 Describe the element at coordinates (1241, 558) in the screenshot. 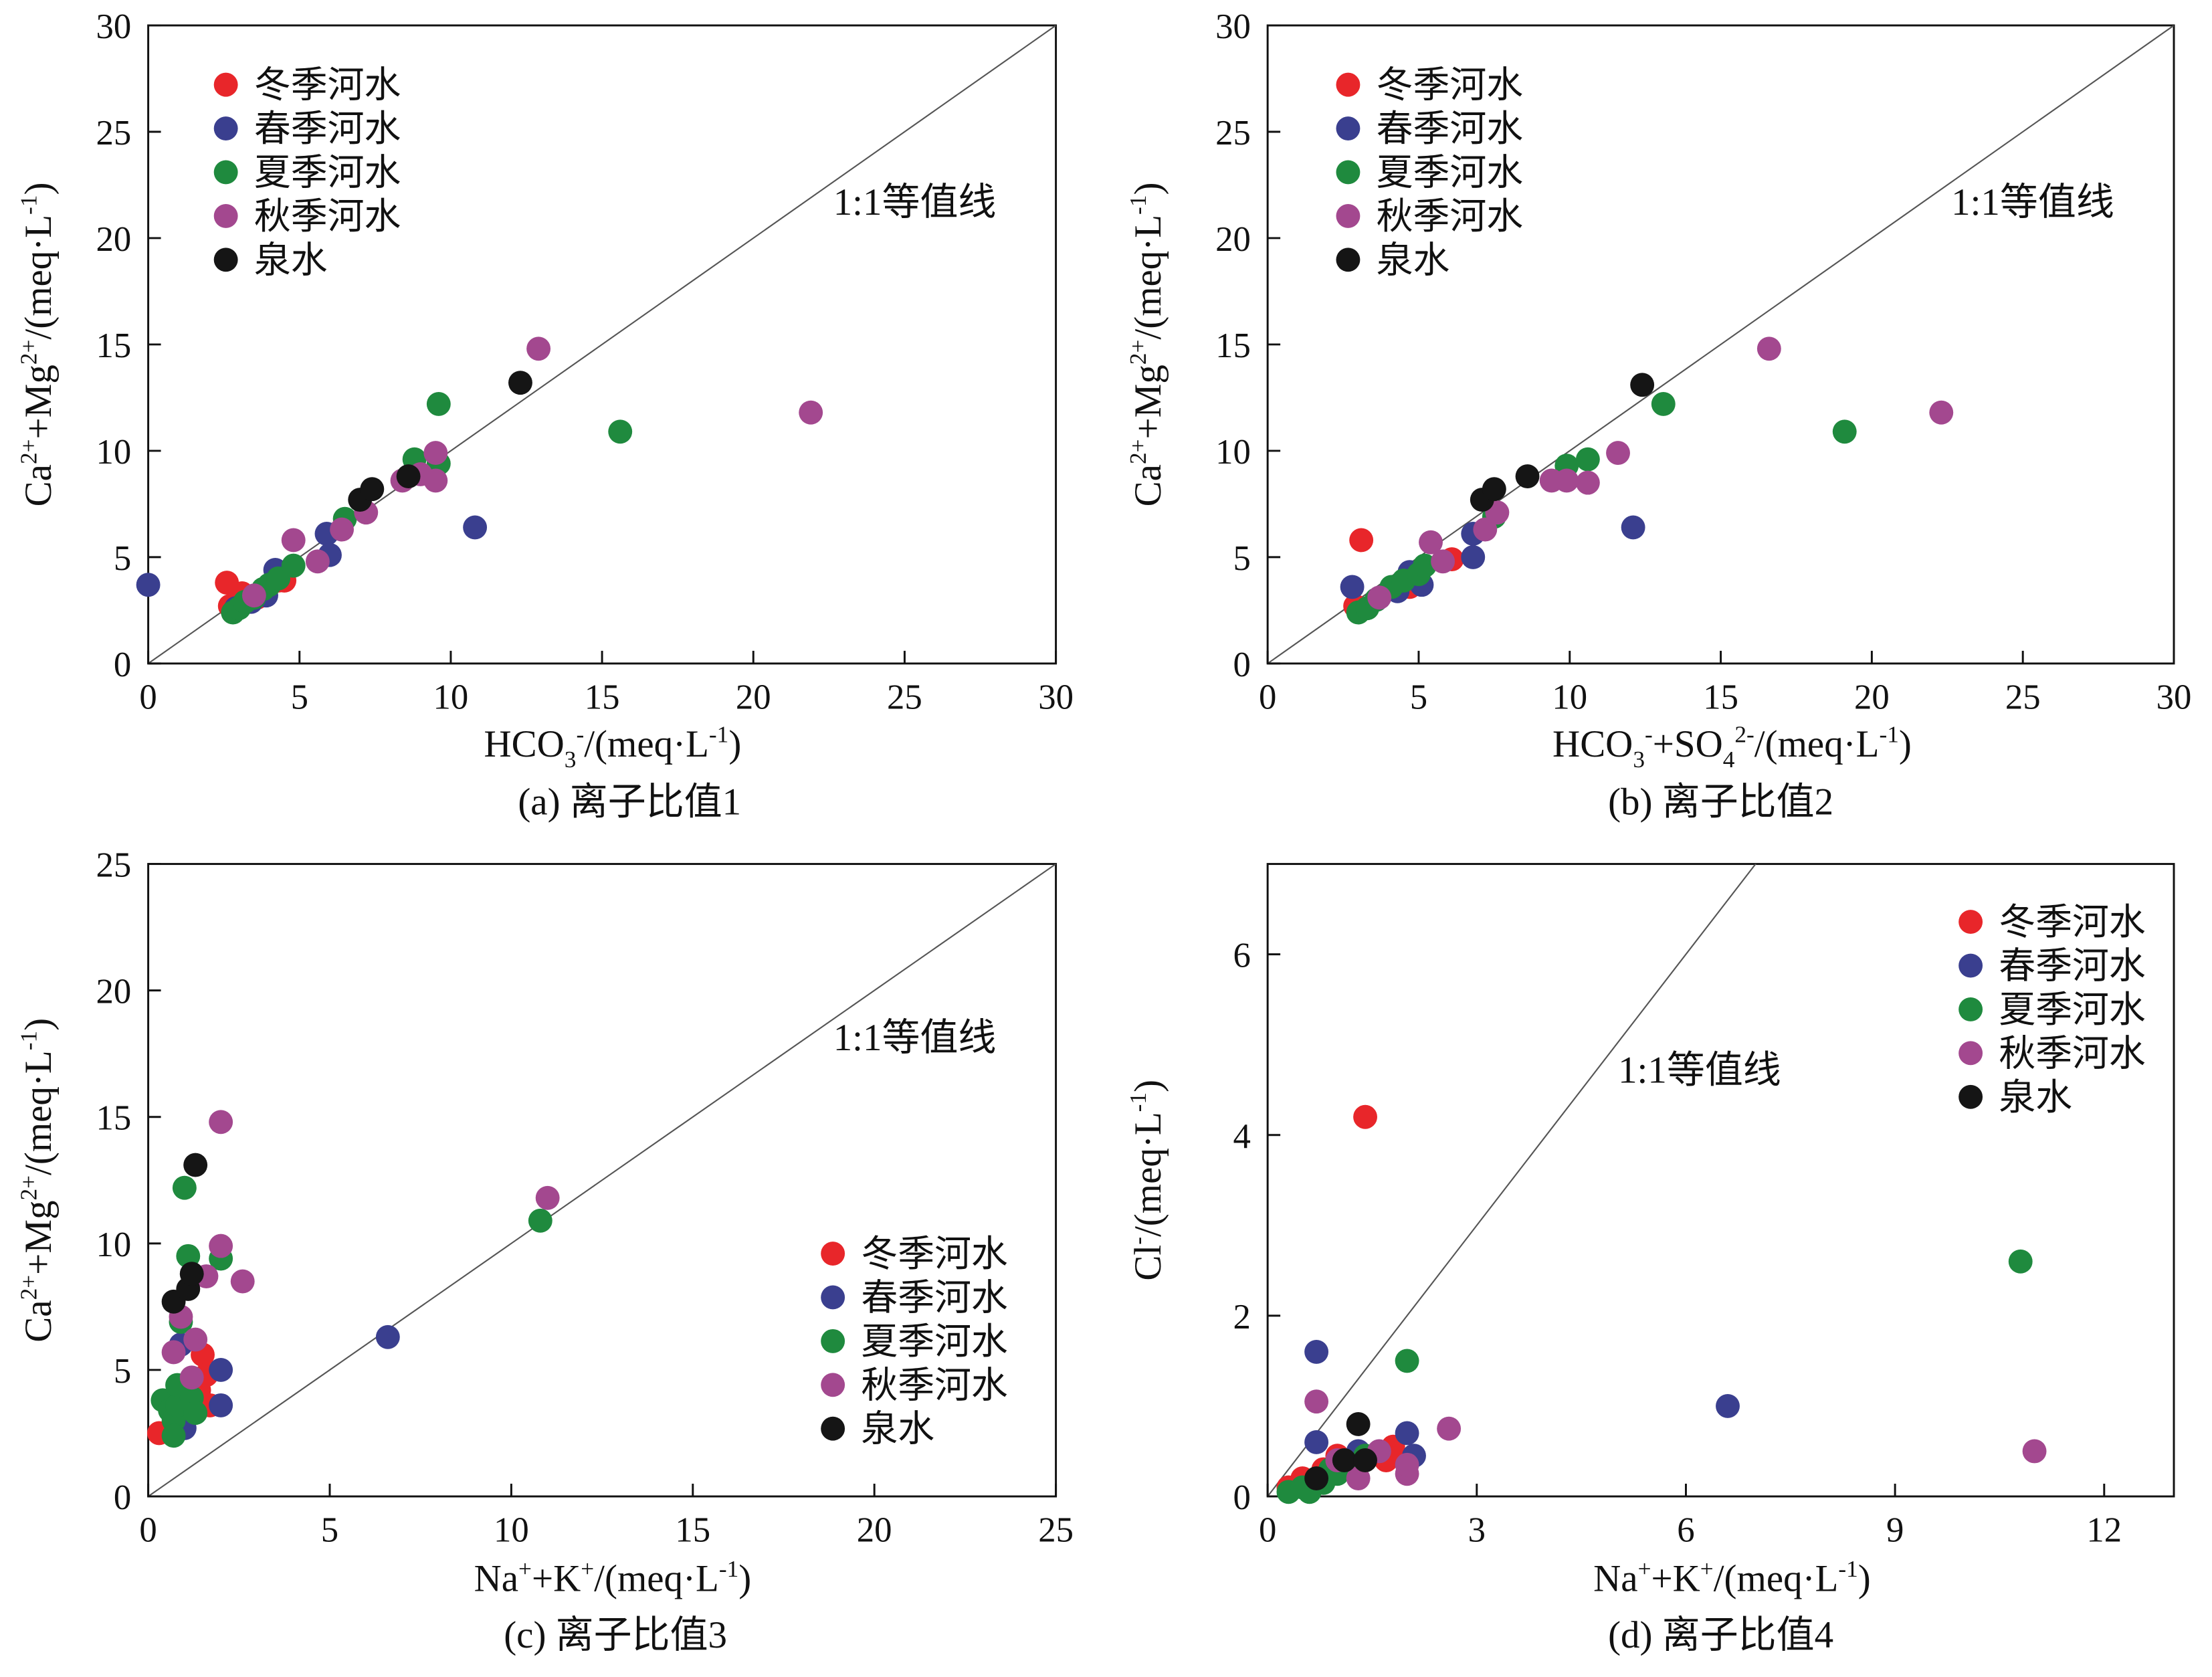

I see `y-tick-label: 5` at that location.